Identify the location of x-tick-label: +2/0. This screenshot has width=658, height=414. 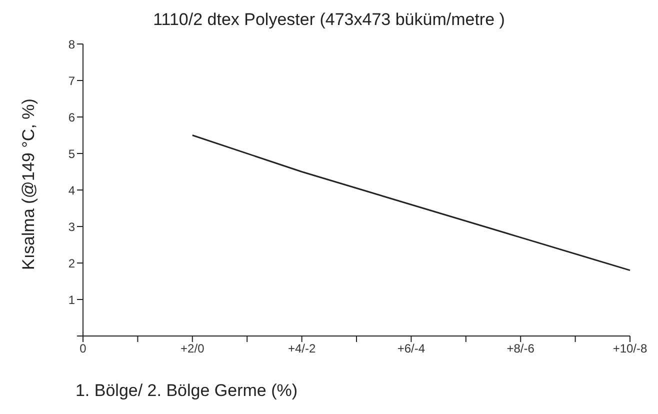
(192, 349).